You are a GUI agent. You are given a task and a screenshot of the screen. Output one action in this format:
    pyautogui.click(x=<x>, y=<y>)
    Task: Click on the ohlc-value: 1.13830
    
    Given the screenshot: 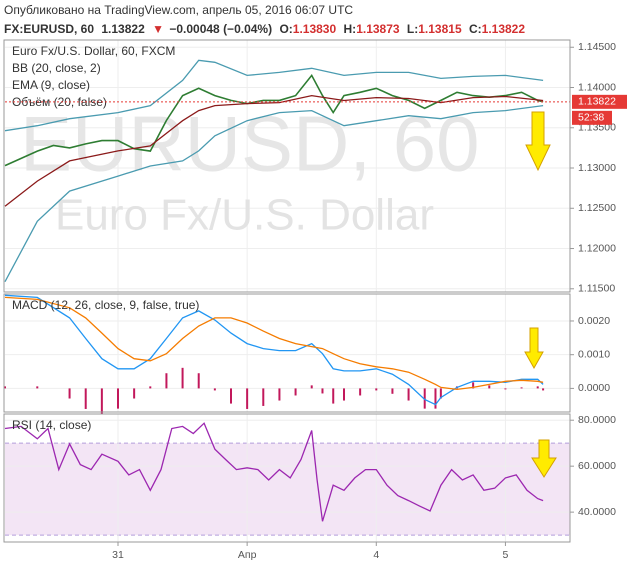 What is the action you would take?
    pyautogui.click(x=315, y=29)
    